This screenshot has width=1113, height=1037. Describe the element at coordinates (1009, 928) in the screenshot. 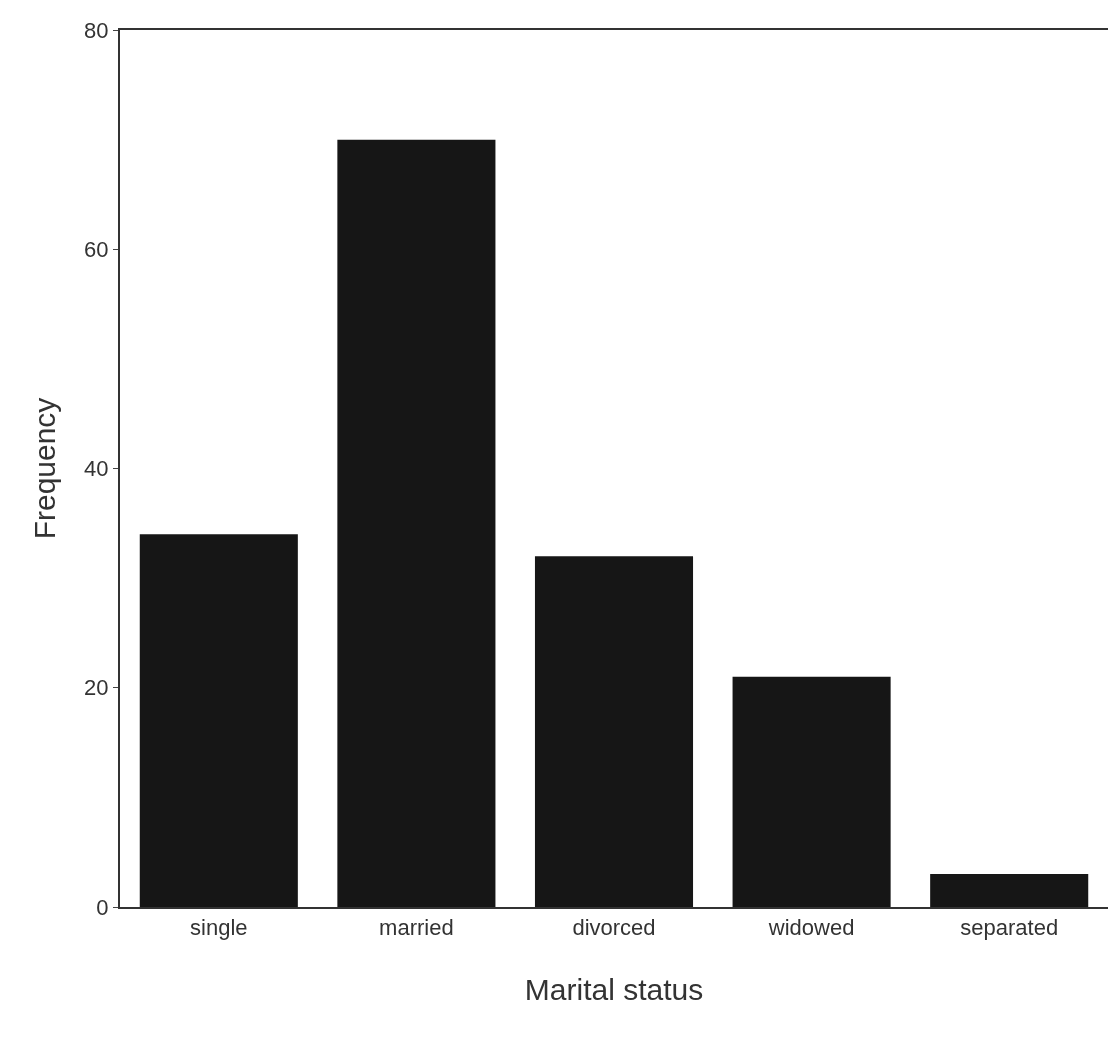

I see `x-tick-label: separated` at that location.